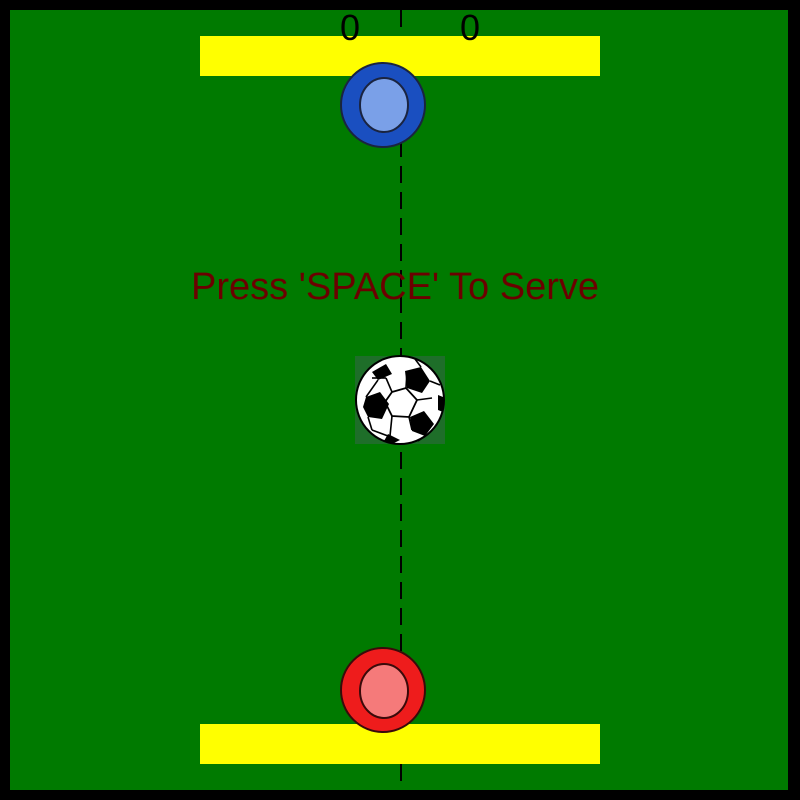 This screenshot has width=800, height=800. I want to click on bottom-goal-bar, so click(400, 744).